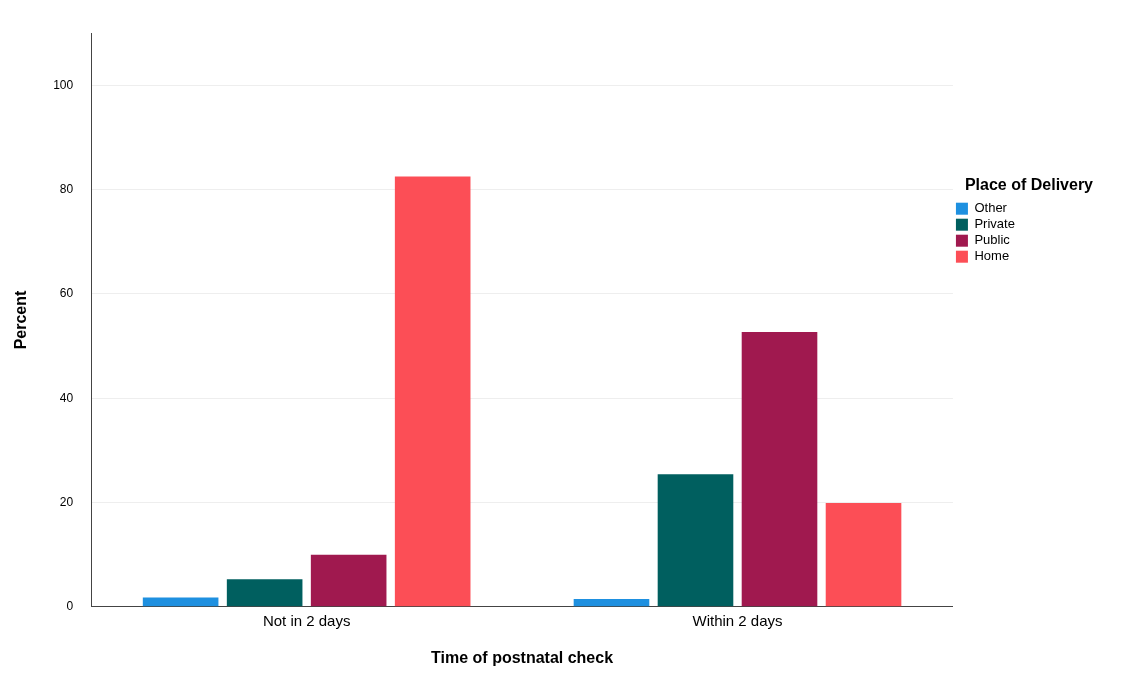  I want to click on x-axis-title: Time of postnatal check, so click(522, 657).